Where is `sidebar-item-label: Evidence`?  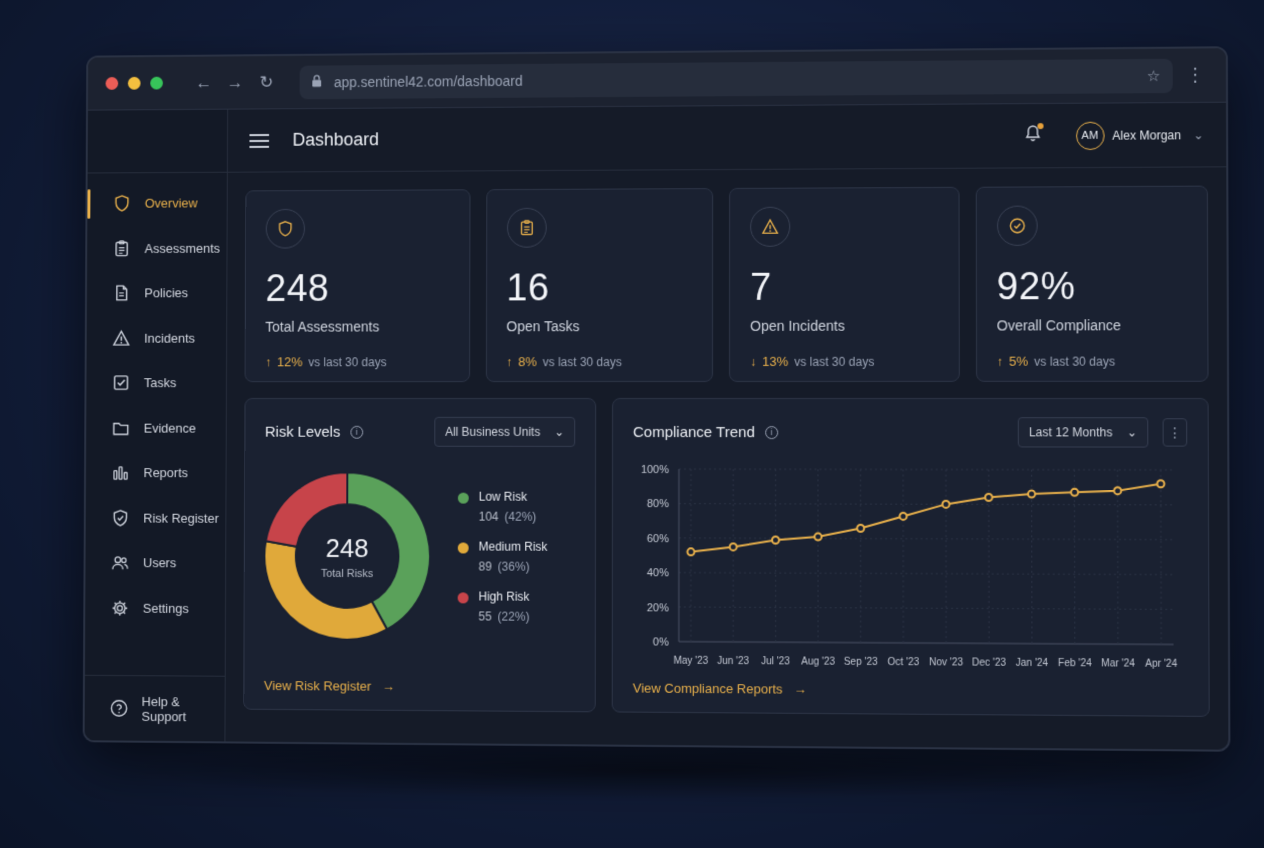 sidebar-item-label: Evidence is located at coordinates (170, 427).